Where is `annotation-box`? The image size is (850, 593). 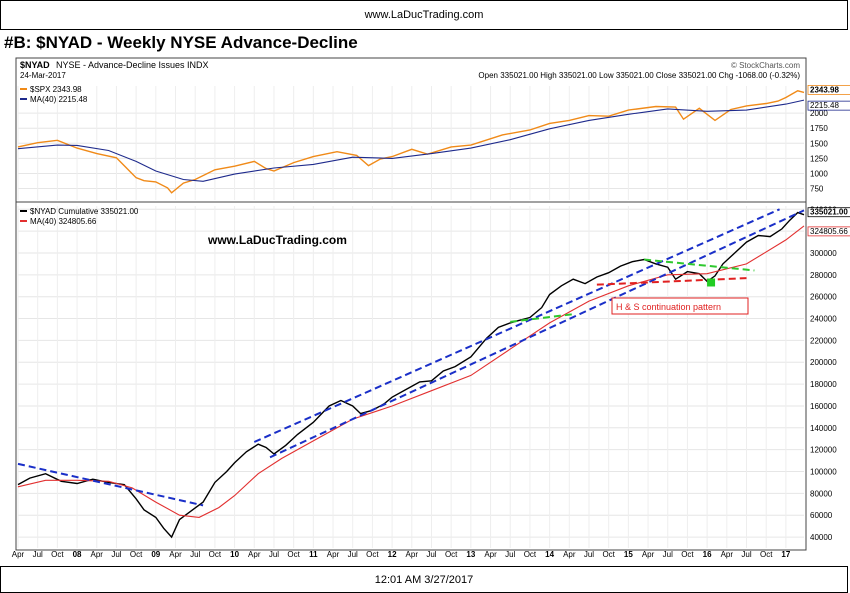
annotation-box is located at coordinates (680, 306).